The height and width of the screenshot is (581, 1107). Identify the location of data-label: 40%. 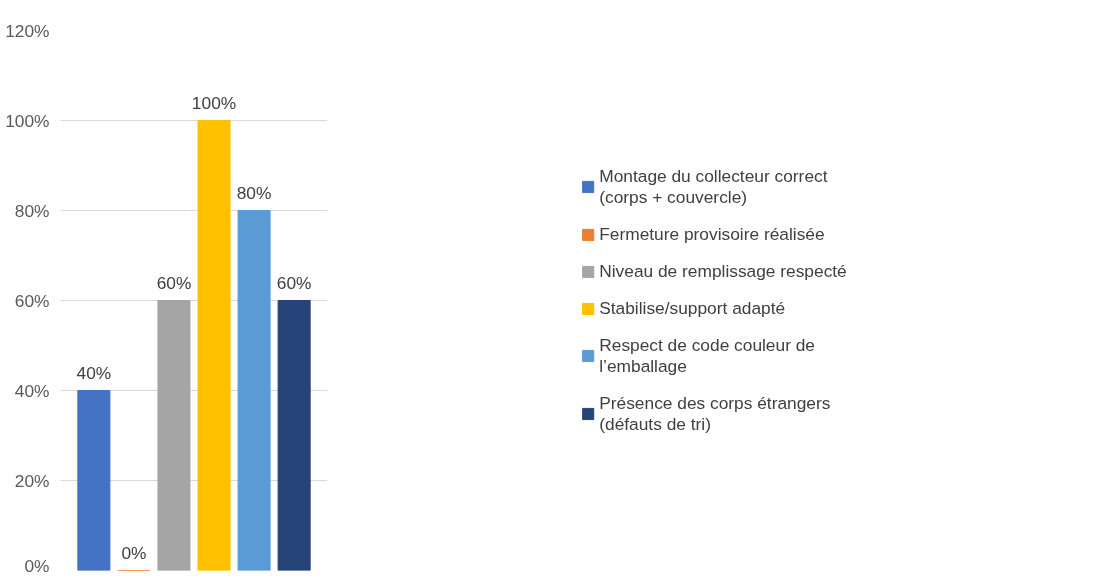
(94, 372).